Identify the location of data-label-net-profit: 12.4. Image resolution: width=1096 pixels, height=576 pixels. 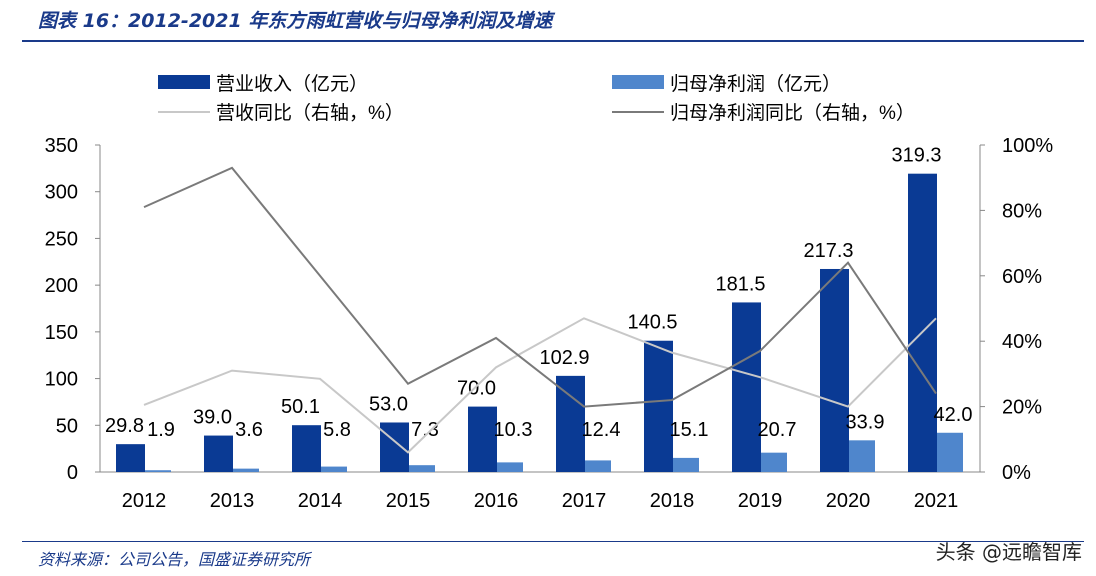
(601, 430).